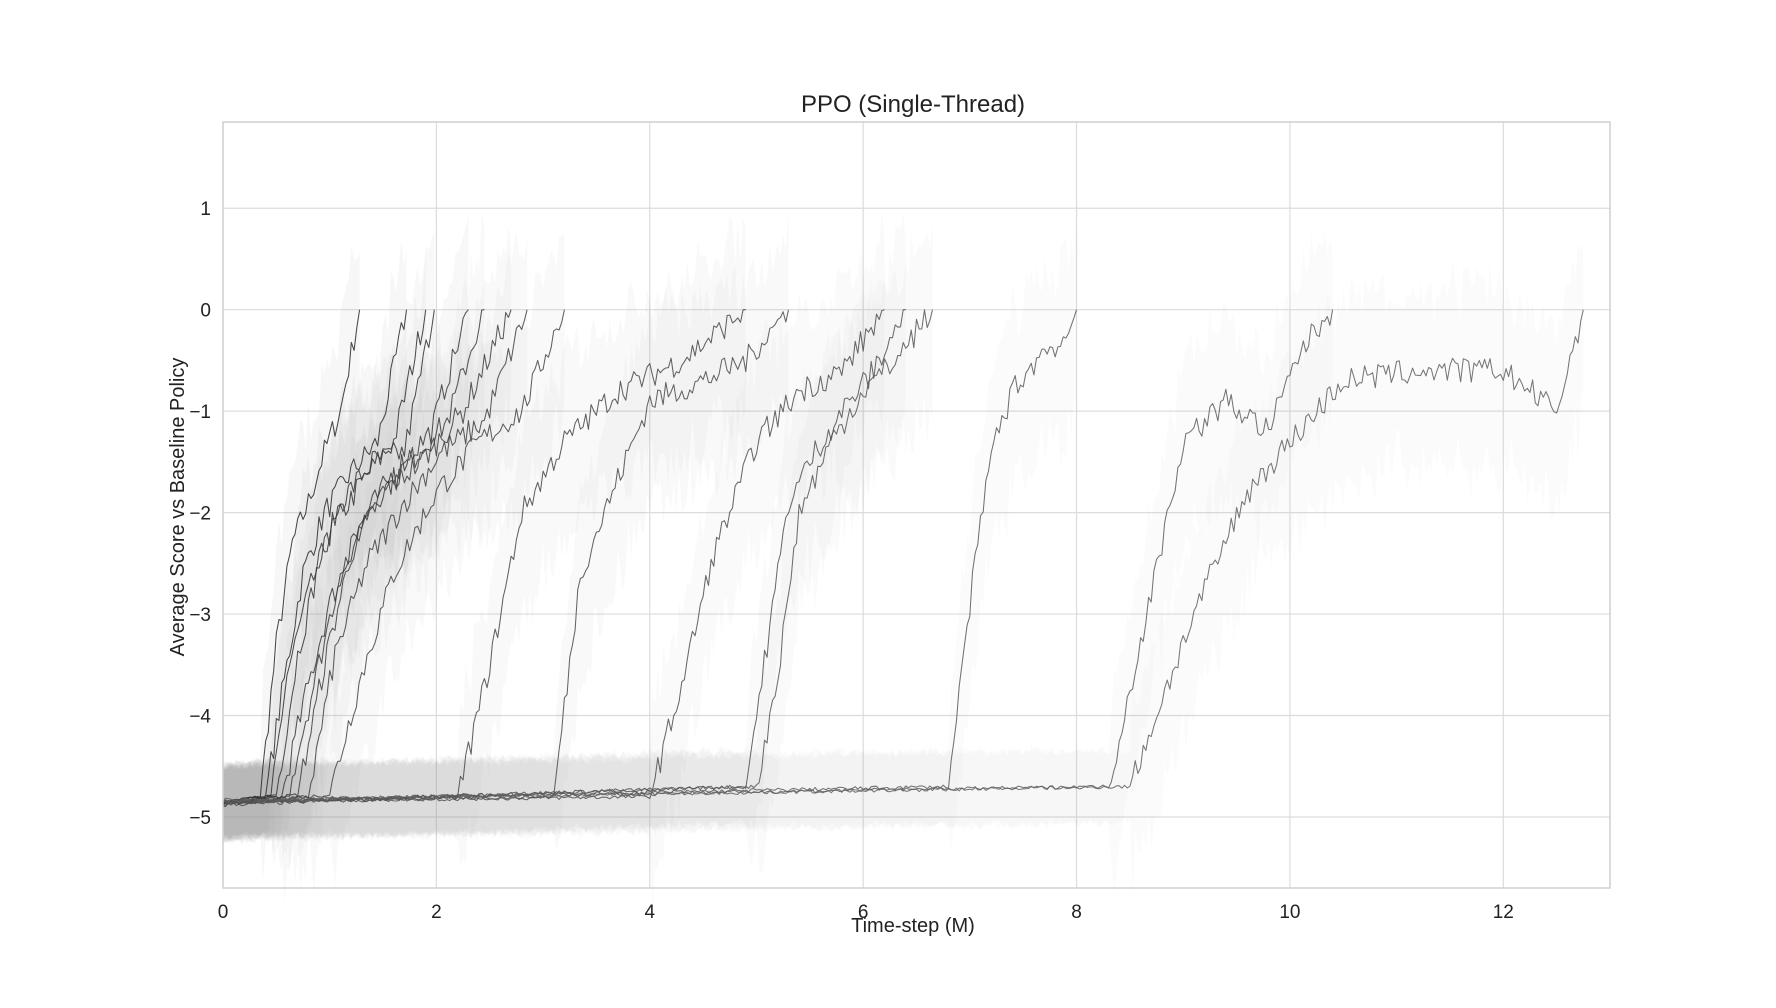  I want to click on x-axis-label: Time-step (M), so click(913, 926).